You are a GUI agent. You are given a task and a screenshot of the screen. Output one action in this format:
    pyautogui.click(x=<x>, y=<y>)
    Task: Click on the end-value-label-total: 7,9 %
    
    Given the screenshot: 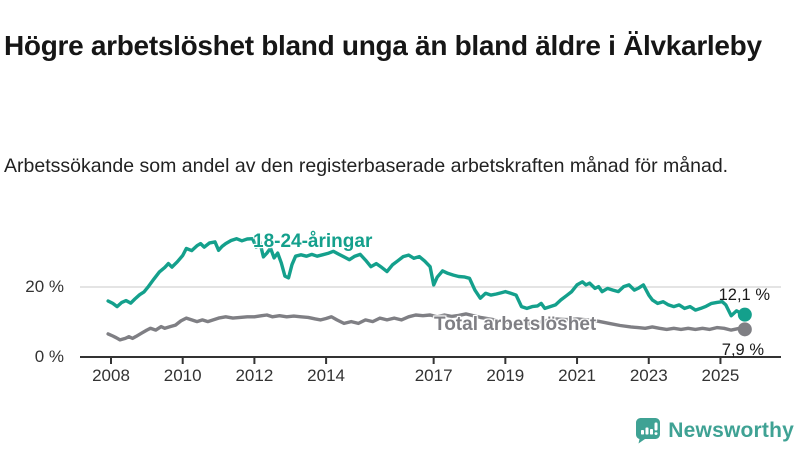 What is the action you would take?
    pyautogui.click(x=742, y=350)
    